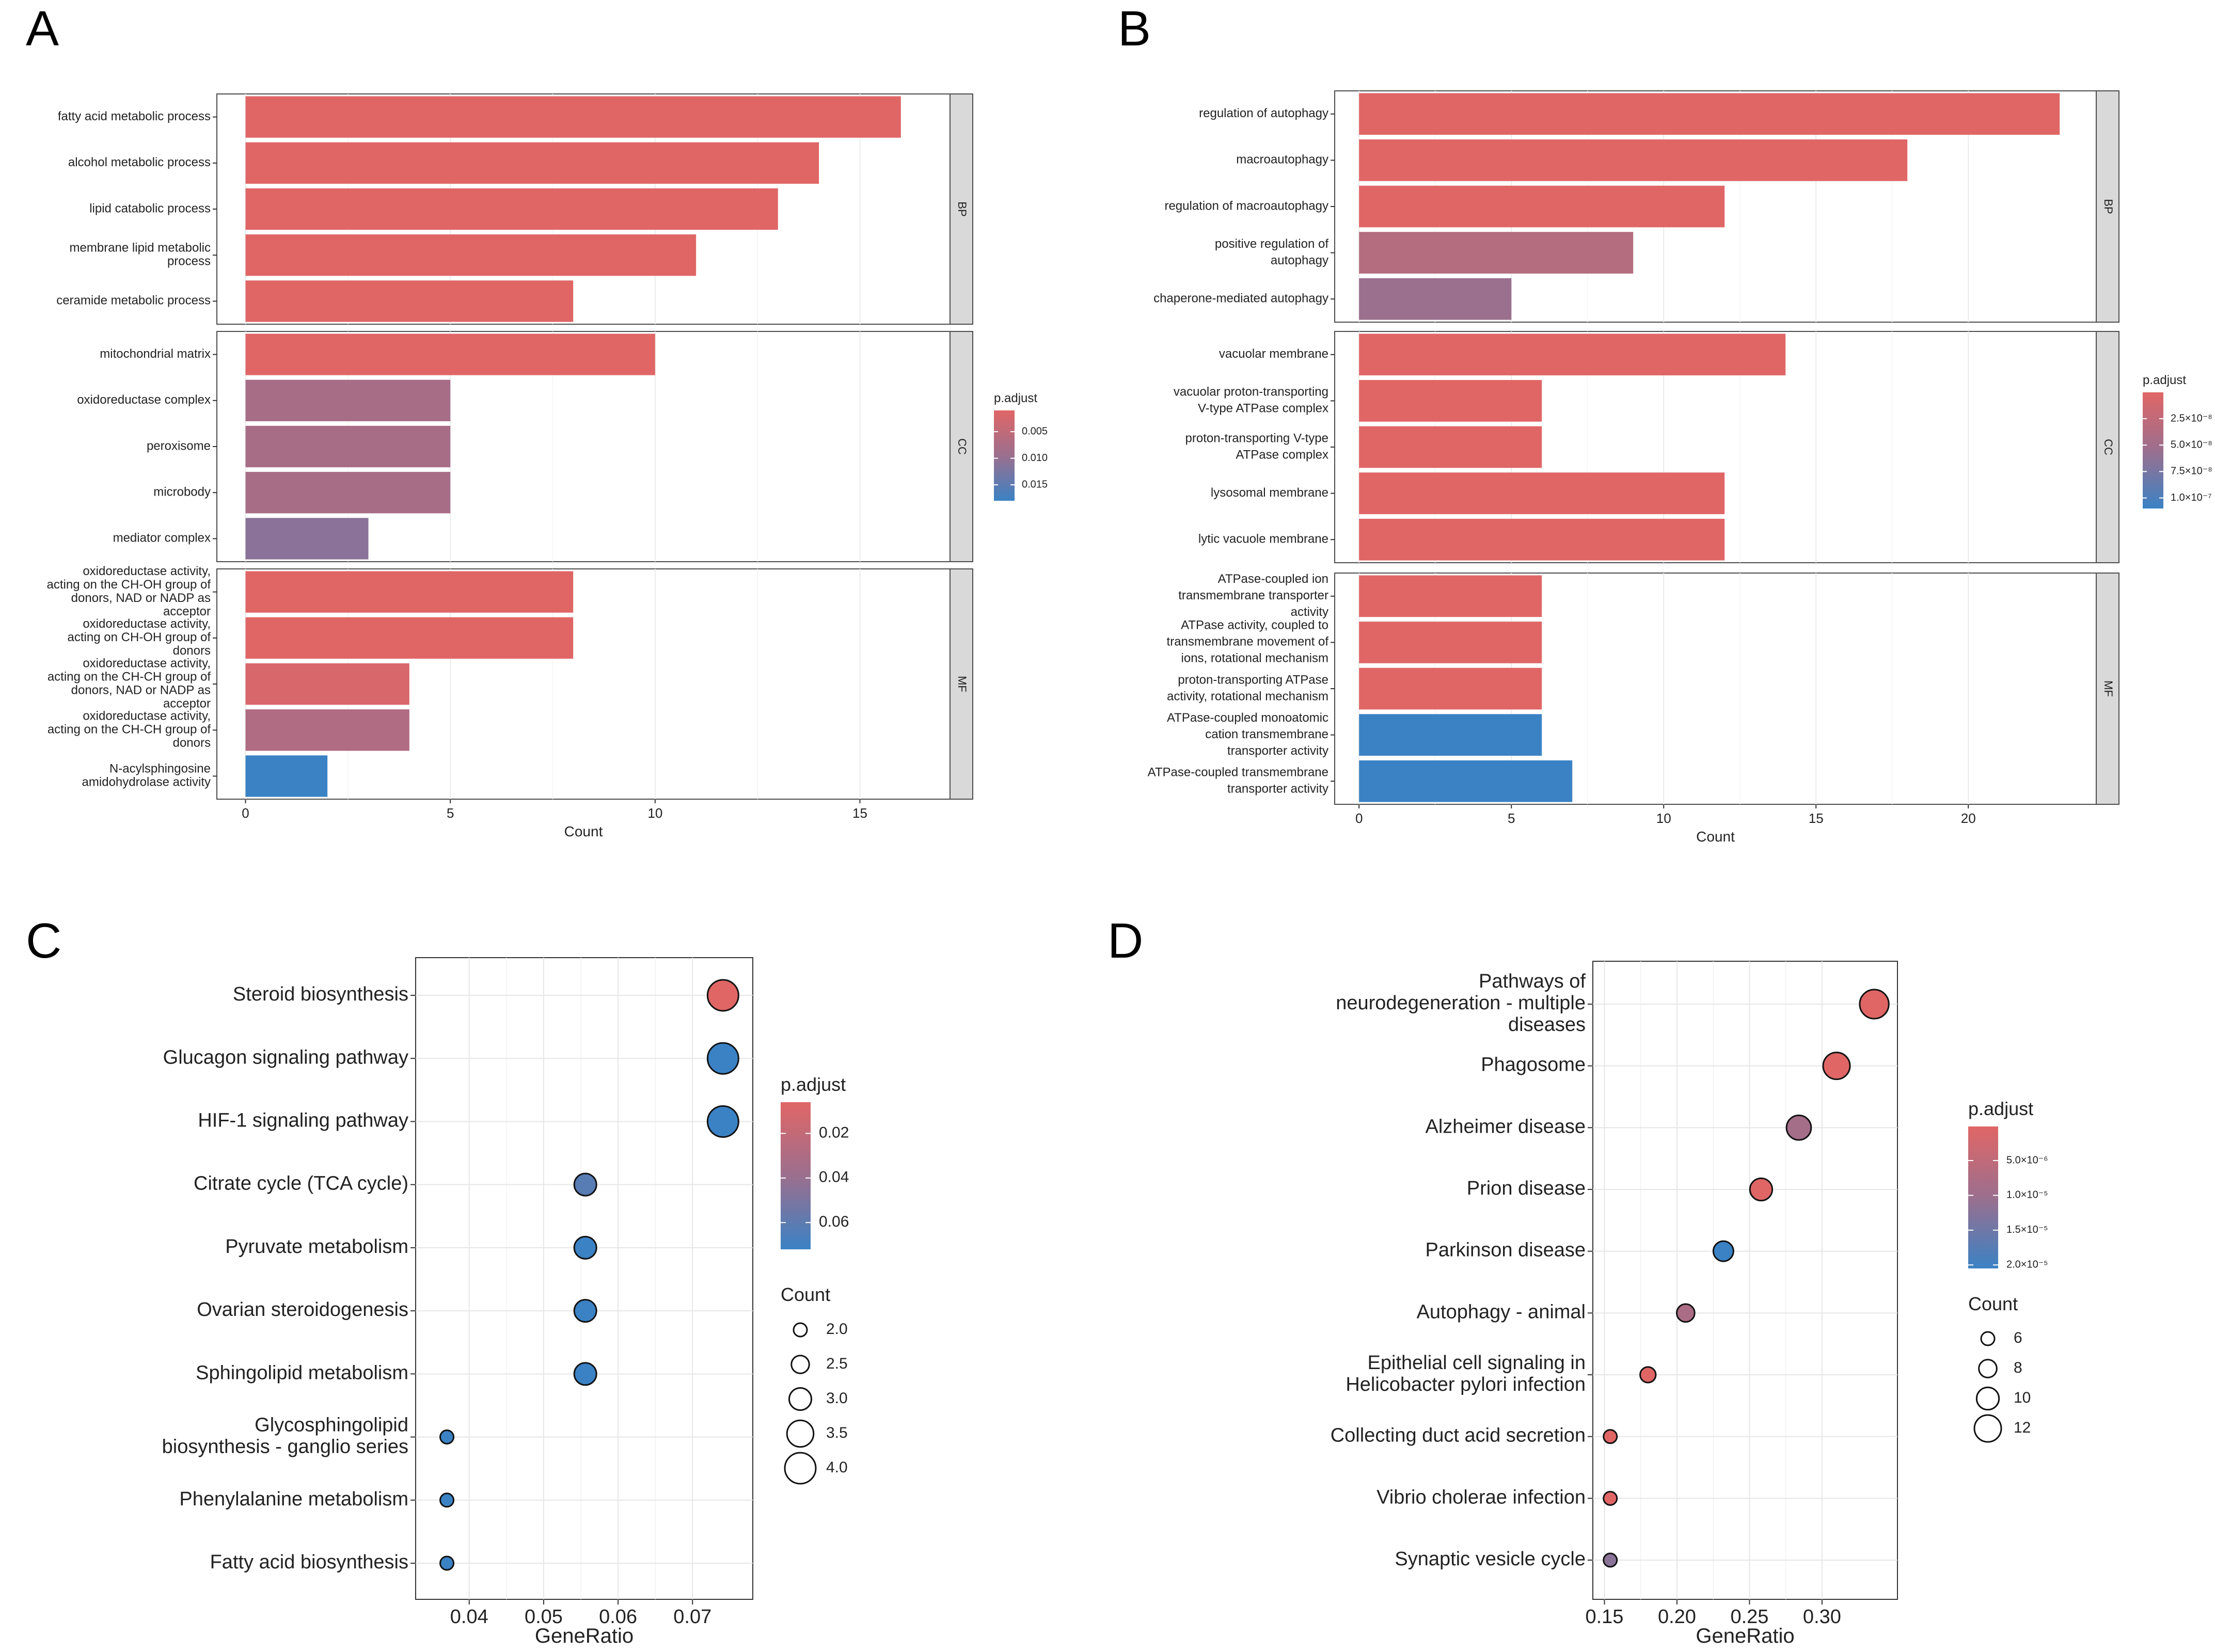 The image size is (2215, 1652). What do you see at coordinates (692, 1617) in the screenshot?
I see `x-tick-label: 0.07` at bounding box center [692, 1617].